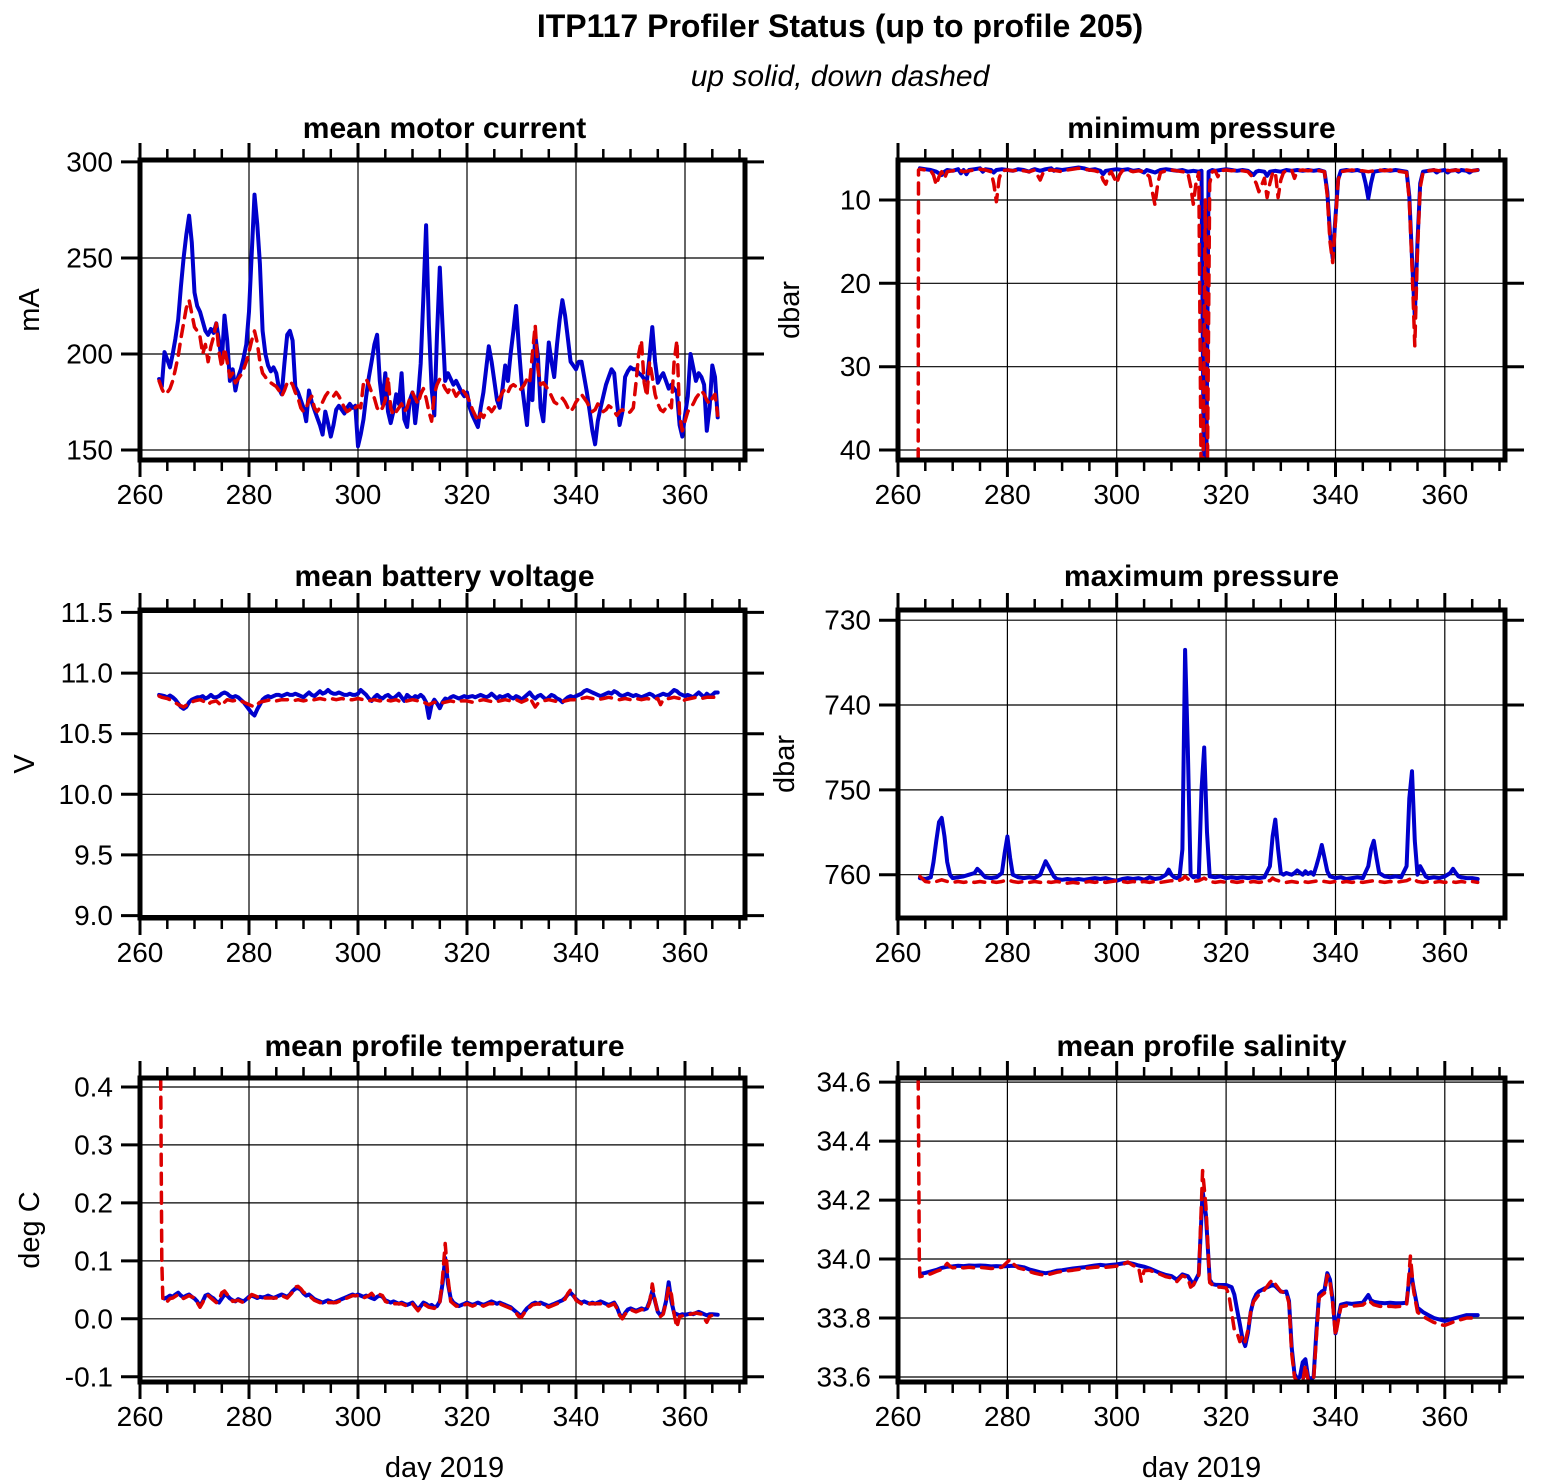 This screenshot has width=1560, height=1480. Describe the element at coordinates (89, 1376) in the screenshot. I see `y-tick-label: -0.1` at that location.